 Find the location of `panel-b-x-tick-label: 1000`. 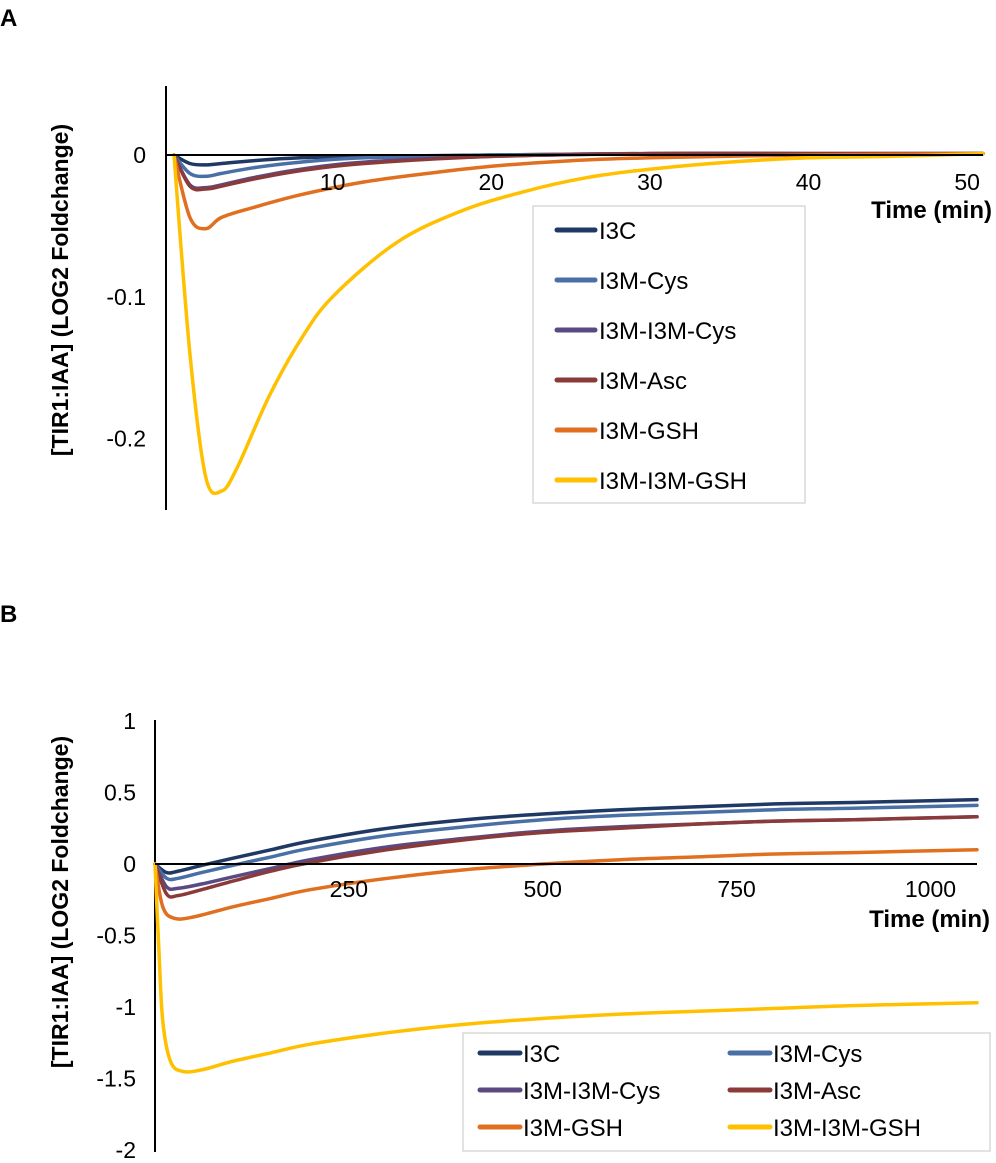

panel-b-x-tick-label: 1000 is located at coordinates (930, 889).